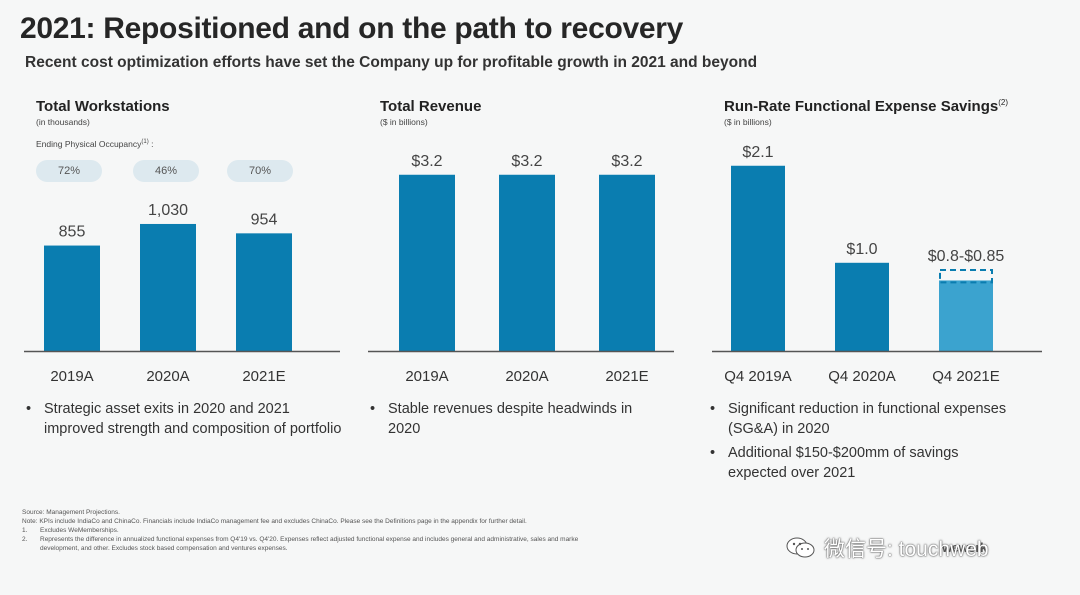  I want to click on brand-logo: wework, so click(964, 547).